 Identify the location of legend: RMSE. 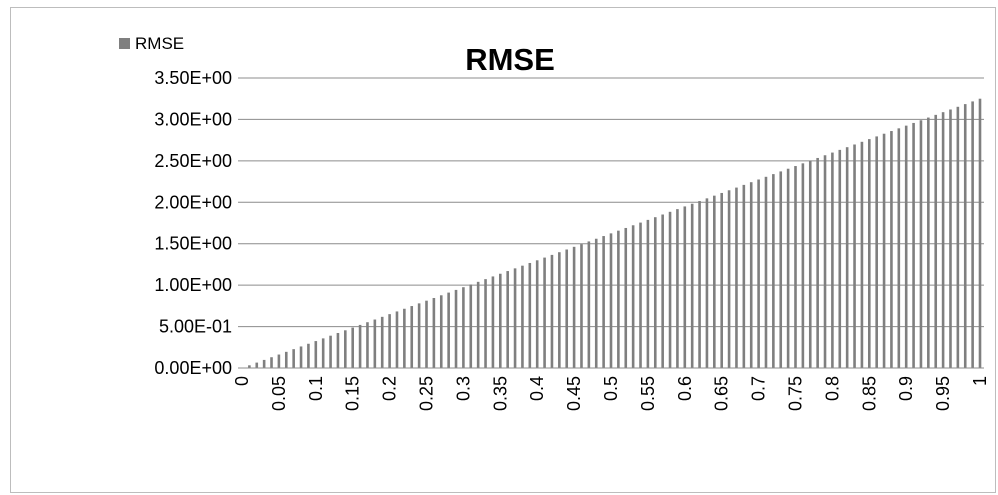
(151, 43).